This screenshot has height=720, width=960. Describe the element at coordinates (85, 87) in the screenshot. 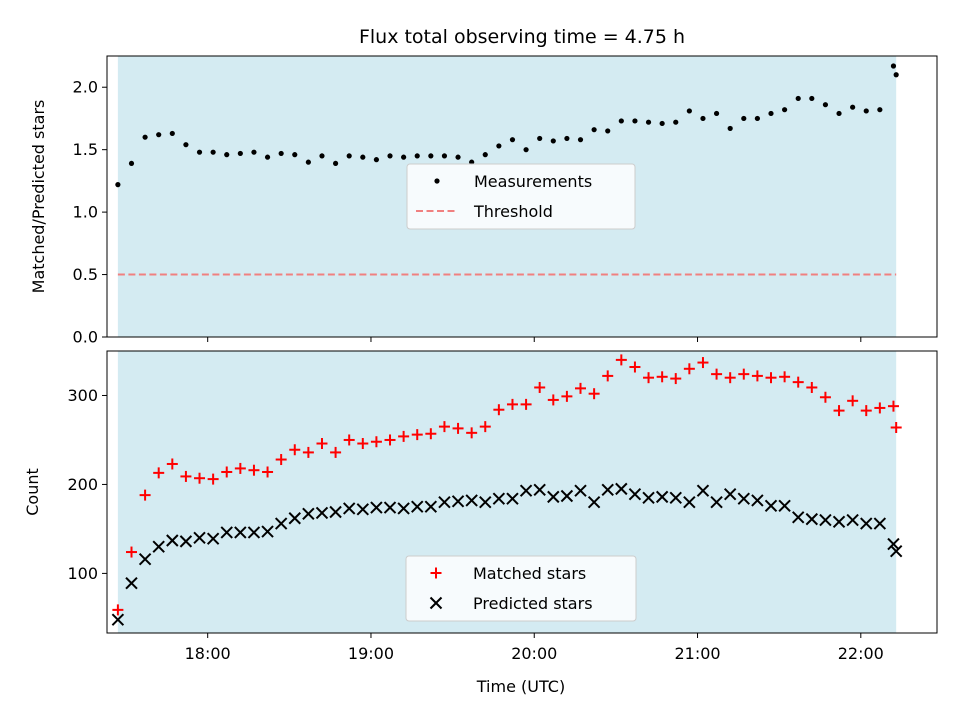

I see `y-tick-label: 2.0` at that location.